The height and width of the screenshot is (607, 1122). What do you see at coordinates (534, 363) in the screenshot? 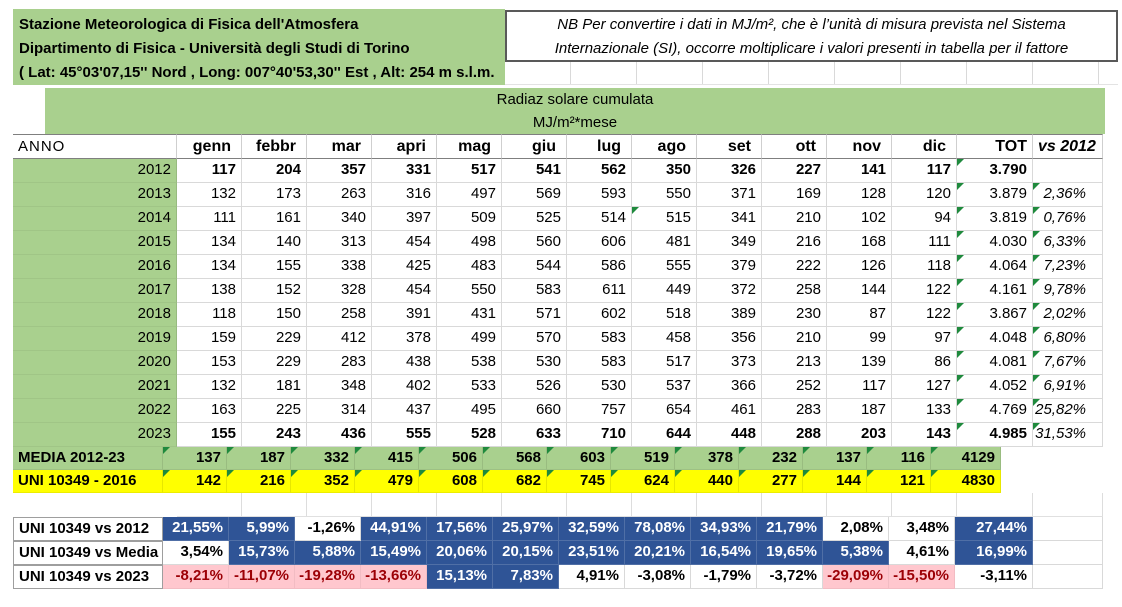
I see `month-value-cell: 530` at bounding box center [534, 363].